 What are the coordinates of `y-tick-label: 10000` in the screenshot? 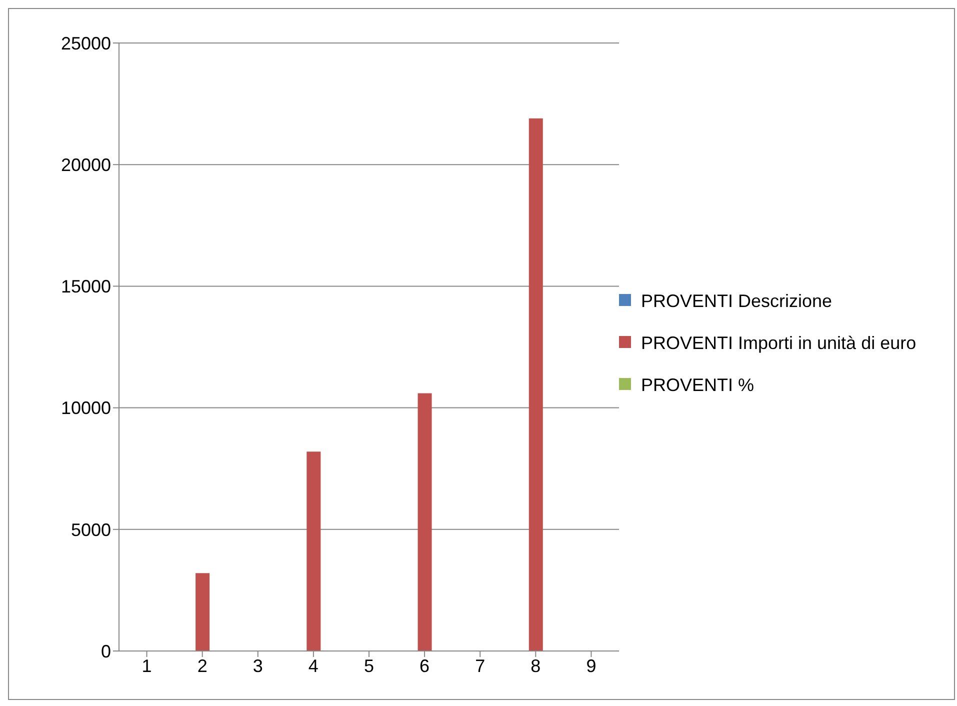 It's located at (85, 408).